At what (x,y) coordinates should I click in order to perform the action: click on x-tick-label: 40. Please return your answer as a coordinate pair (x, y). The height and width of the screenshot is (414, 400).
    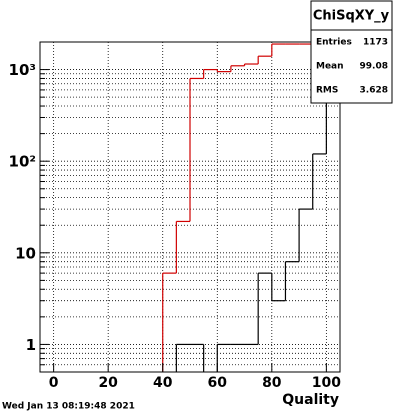
    Looking at the image, I should click on (163, 383).